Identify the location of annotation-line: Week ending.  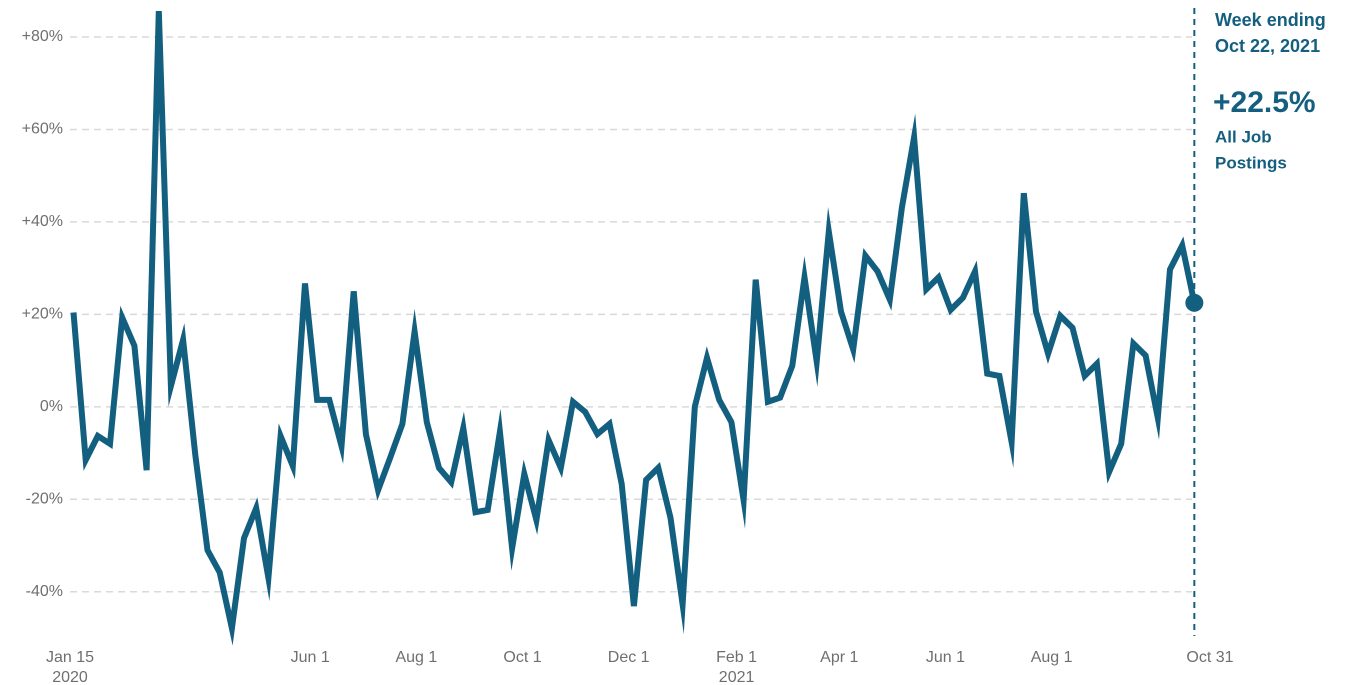
(1270, 20).